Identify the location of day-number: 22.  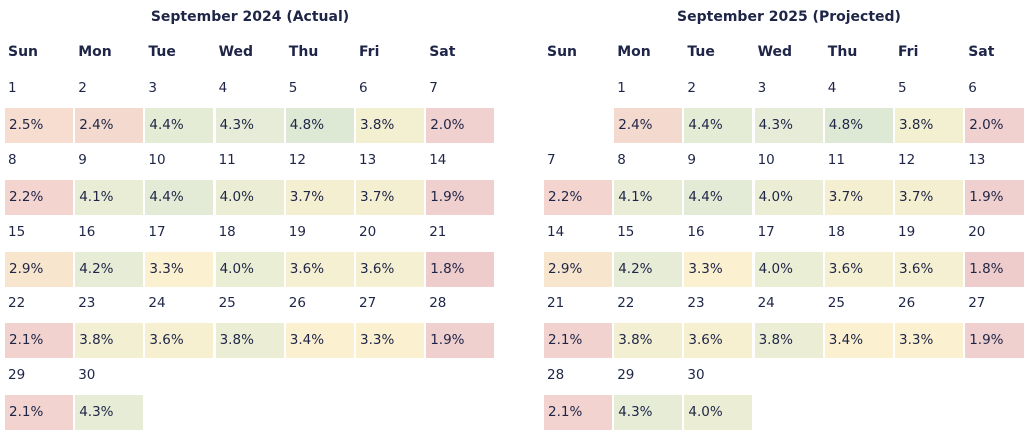
(17, 303).